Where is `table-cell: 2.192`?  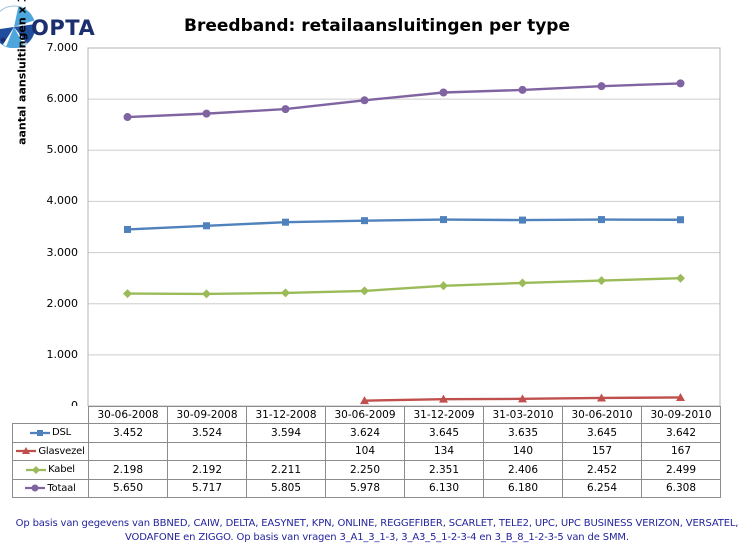 table-cell: 2.192 is located at coordinates (207, 470).